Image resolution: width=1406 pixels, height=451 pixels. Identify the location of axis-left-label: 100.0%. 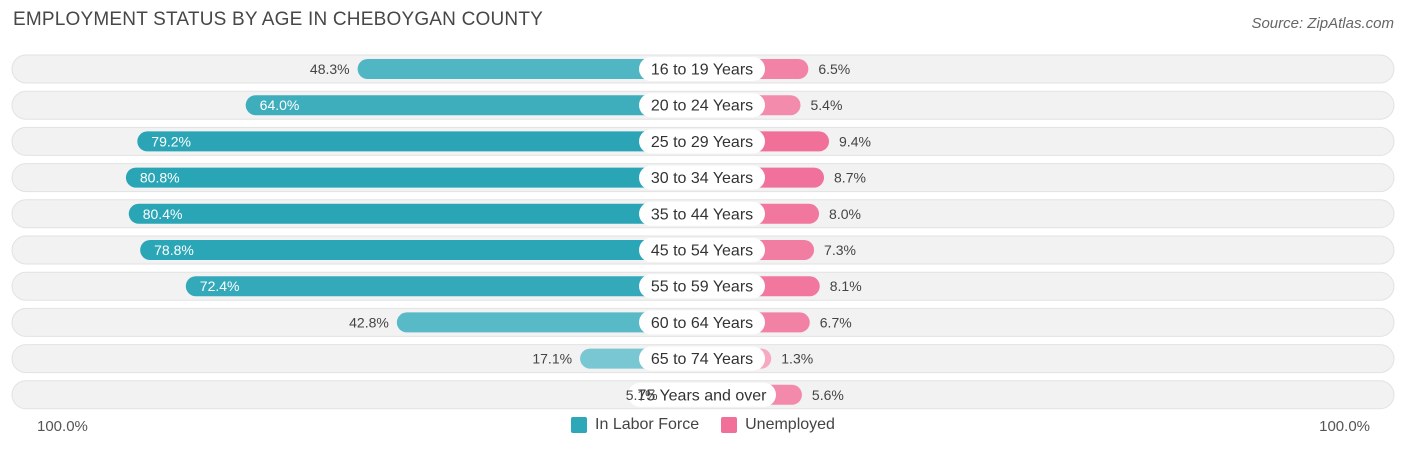
(62, 426).